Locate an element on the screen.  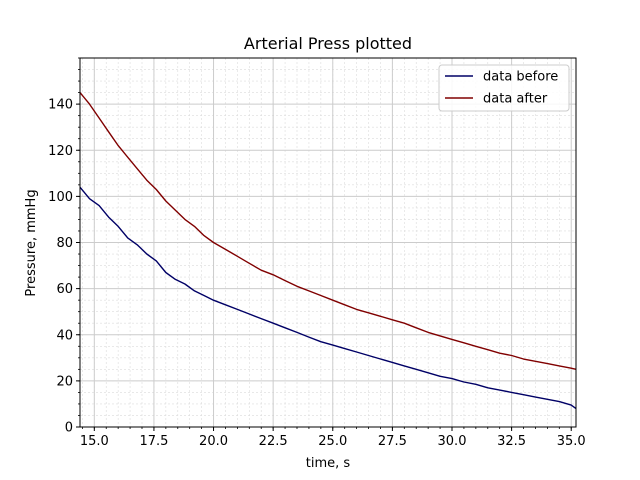
y-tick-label: 40 is located at coordinates (64, 335).